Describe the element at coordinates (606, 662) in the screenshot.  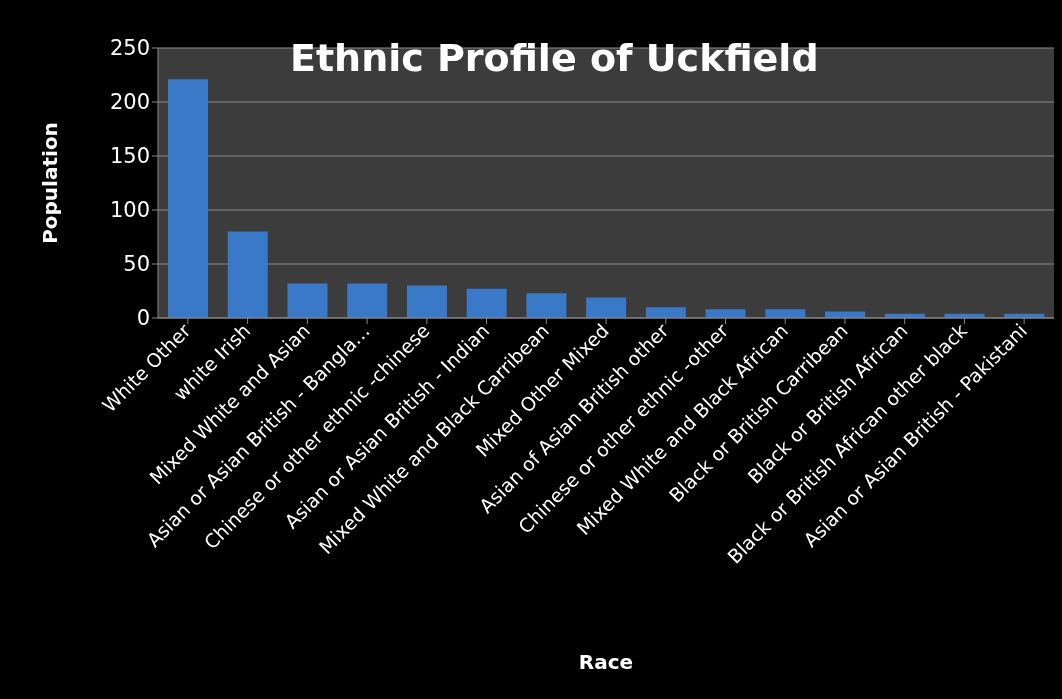
I see `x-axis-title: Race` at that location.